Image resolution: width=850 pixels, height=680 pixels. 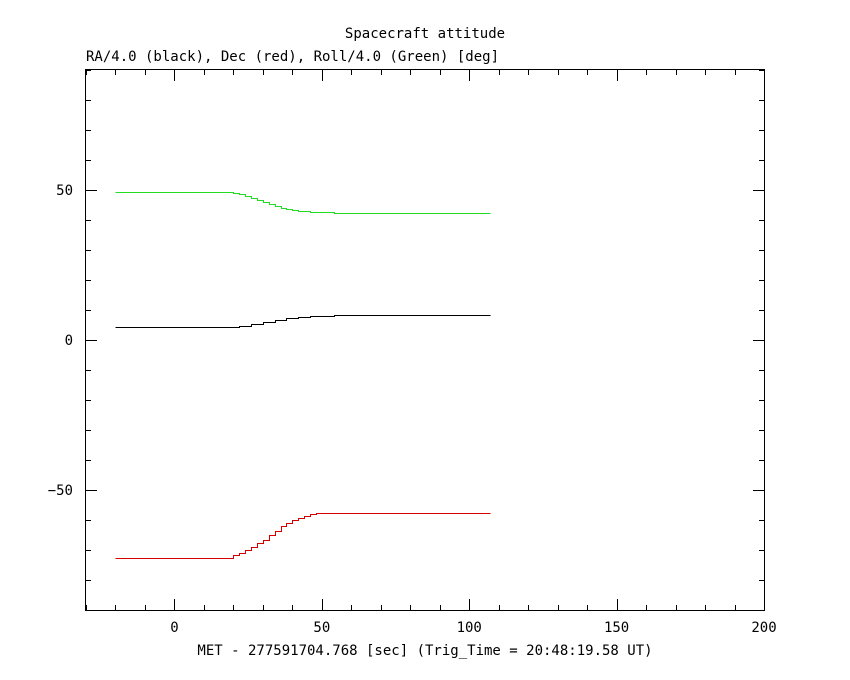 What do you see at coordinates (64, 191) in the screenshot?
I see `y-tick-label: 50` at bounding box center [64, 191].